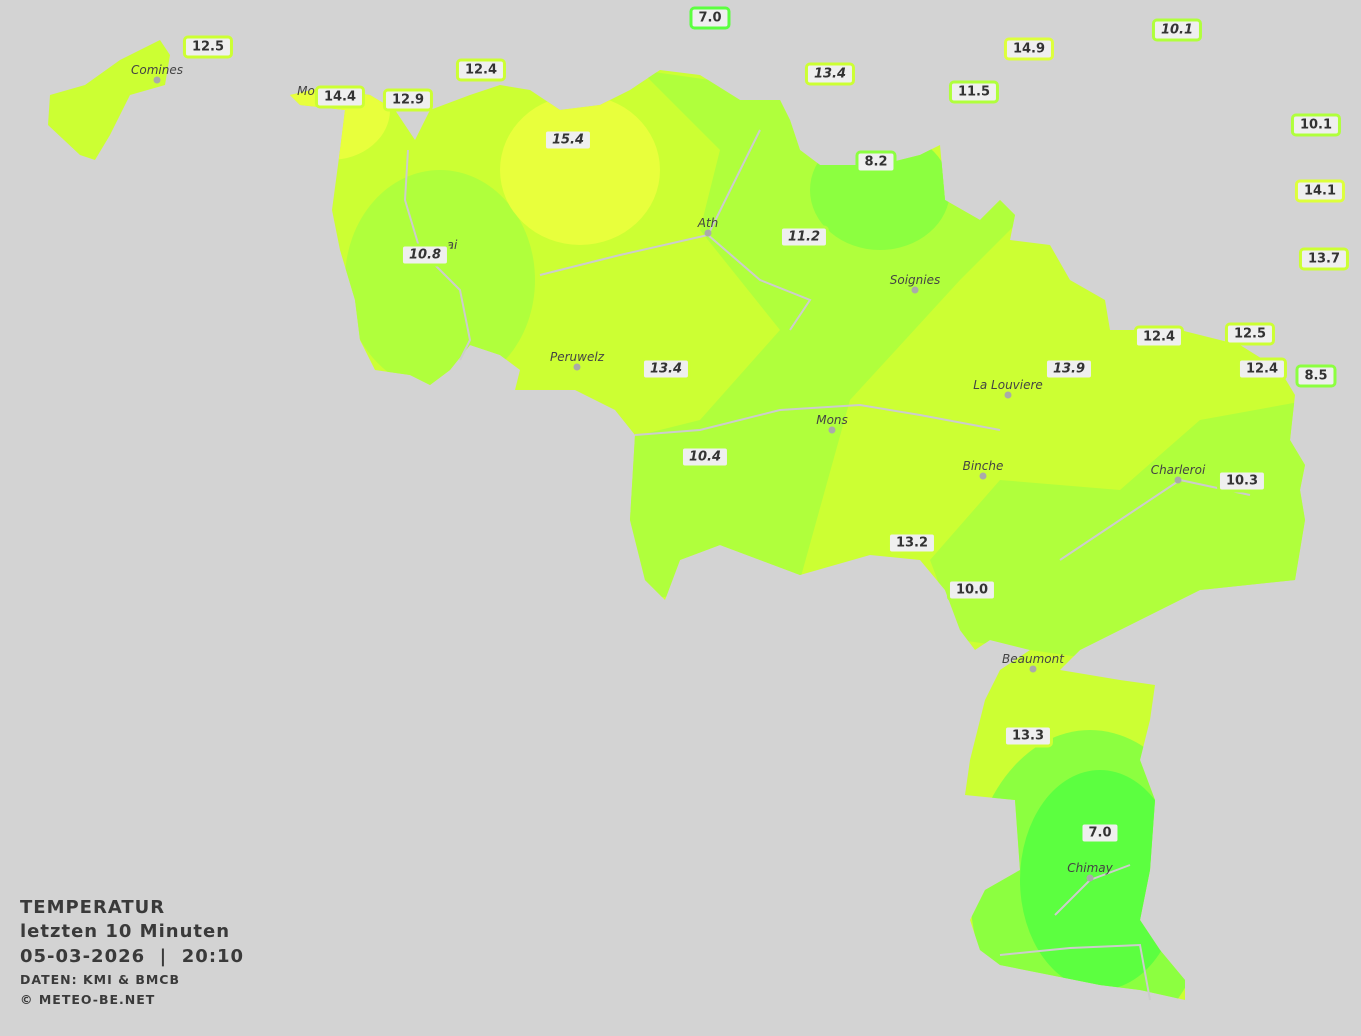 This screenshot has width=1361, height=1036. What do you see at coordinates (125, 931) in the screenshot?
I see `legend-subtitle: letzten 10 Minuten` at bounding box center [125, 931].